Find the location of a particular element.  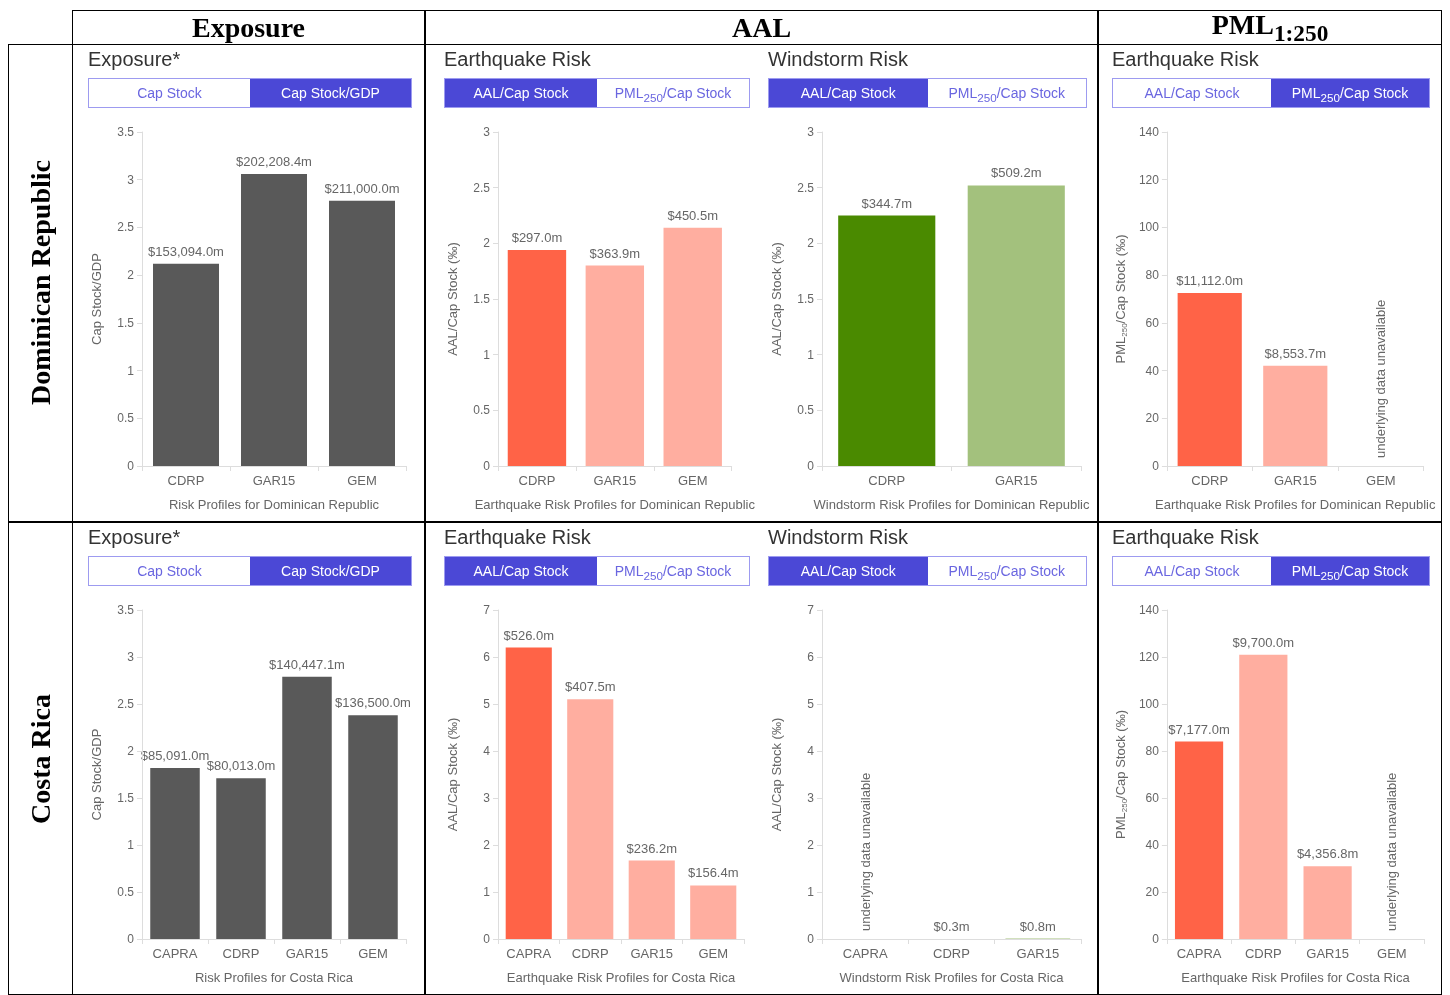

annotation: $450.5m is located at coordinates (693, 215).